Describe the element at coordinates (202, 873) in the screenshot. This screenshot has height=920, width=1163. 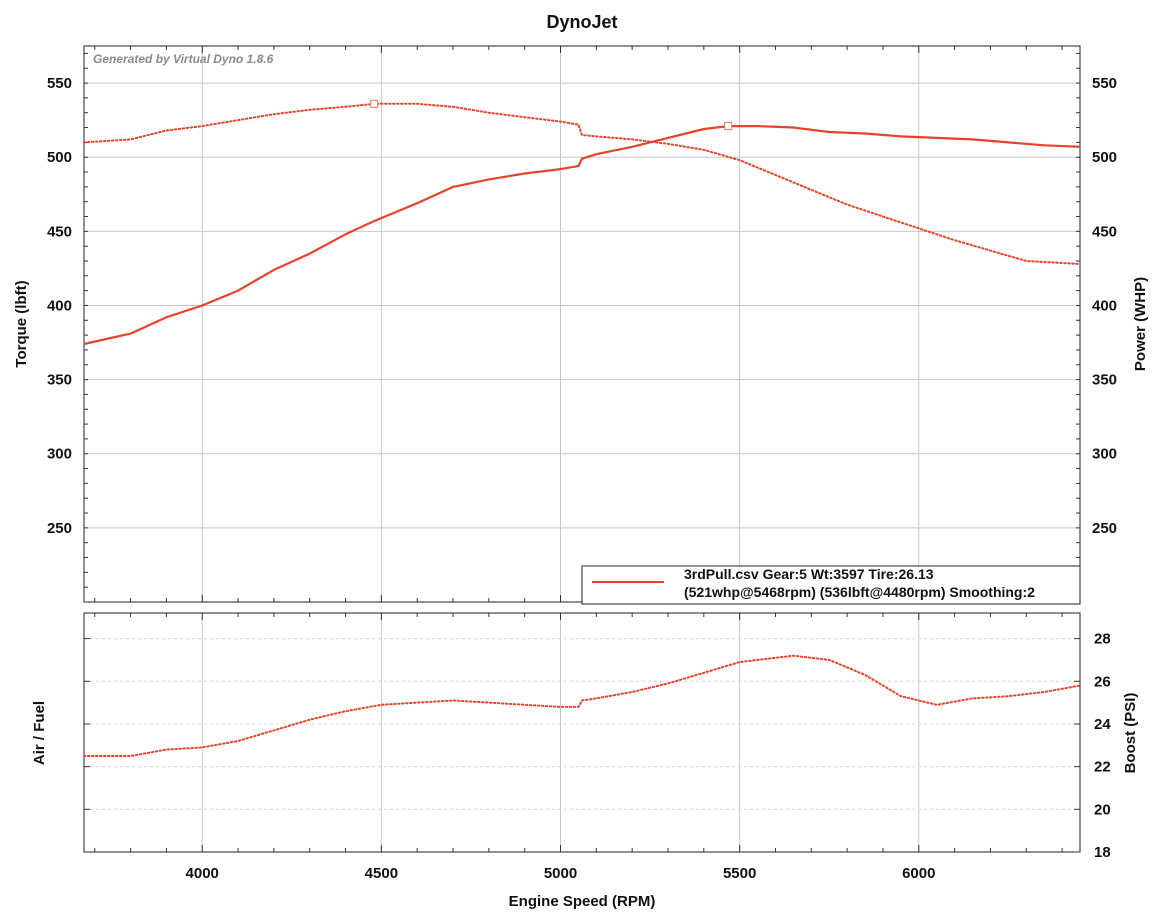
I see `rpm-tick-label: 4000` at that location.